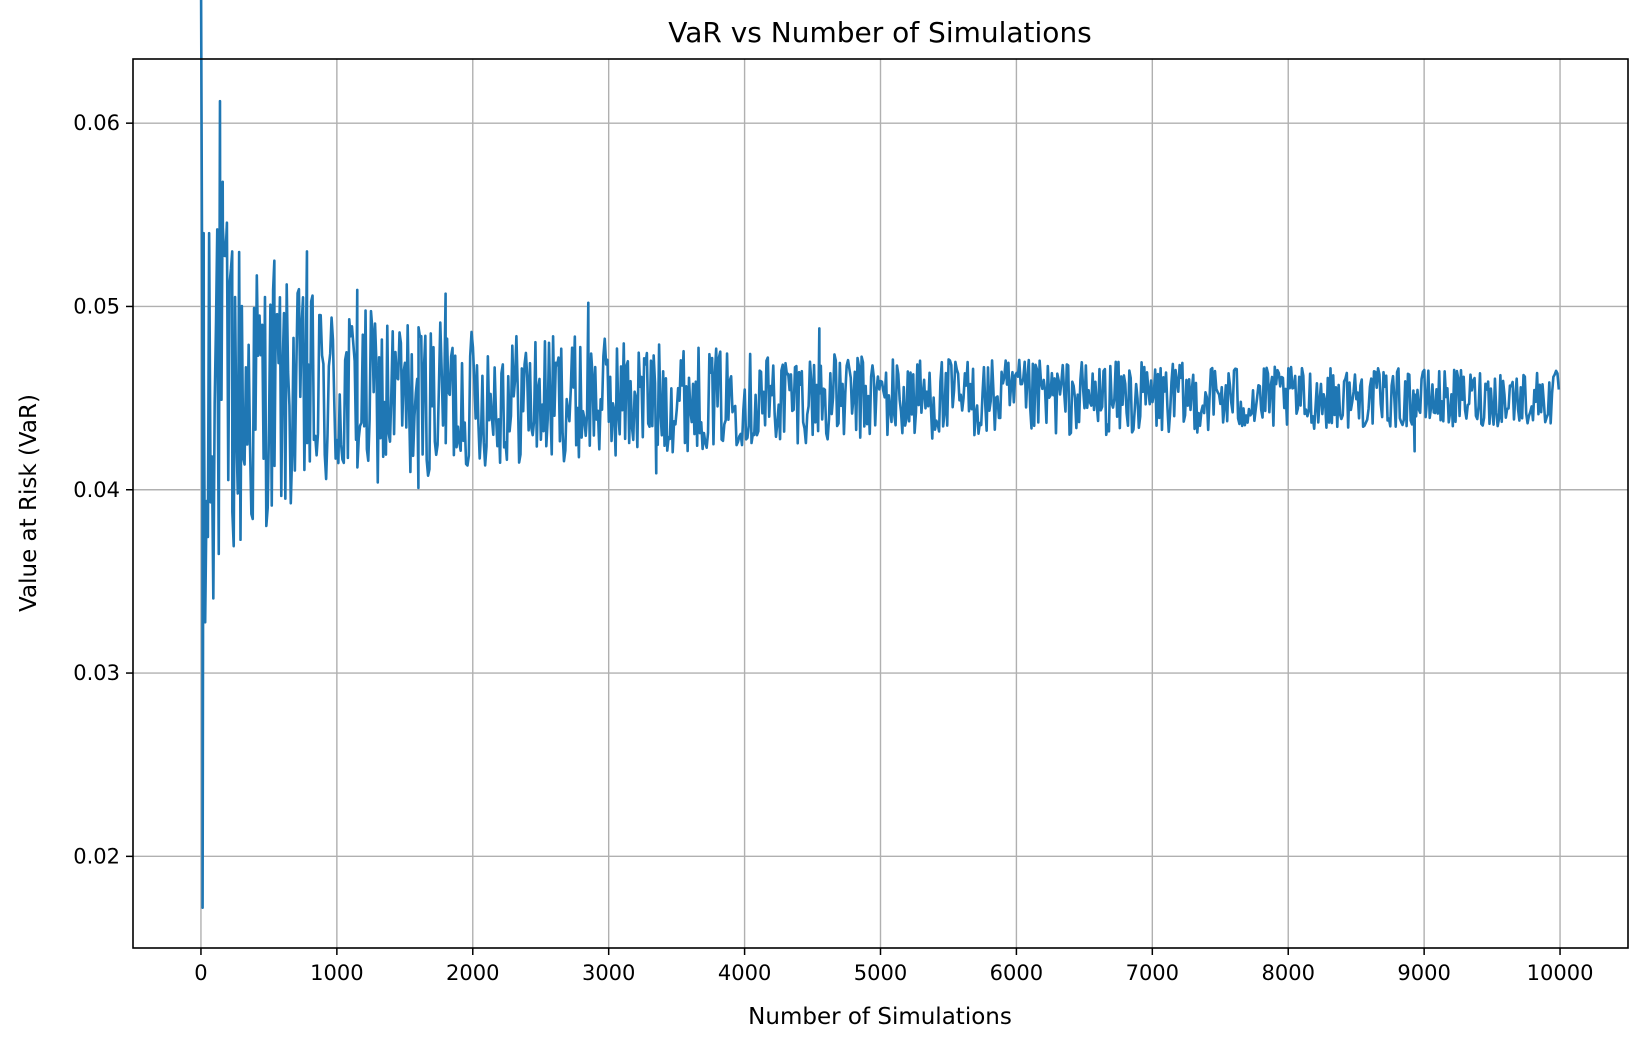 The height and width of the screenshot is (1046, 1640). What do you see at coordinates (880, 32) in the screenshot?
I see `chart-title: VaR vs Number of Simulations` at bounding box center [880, 32].